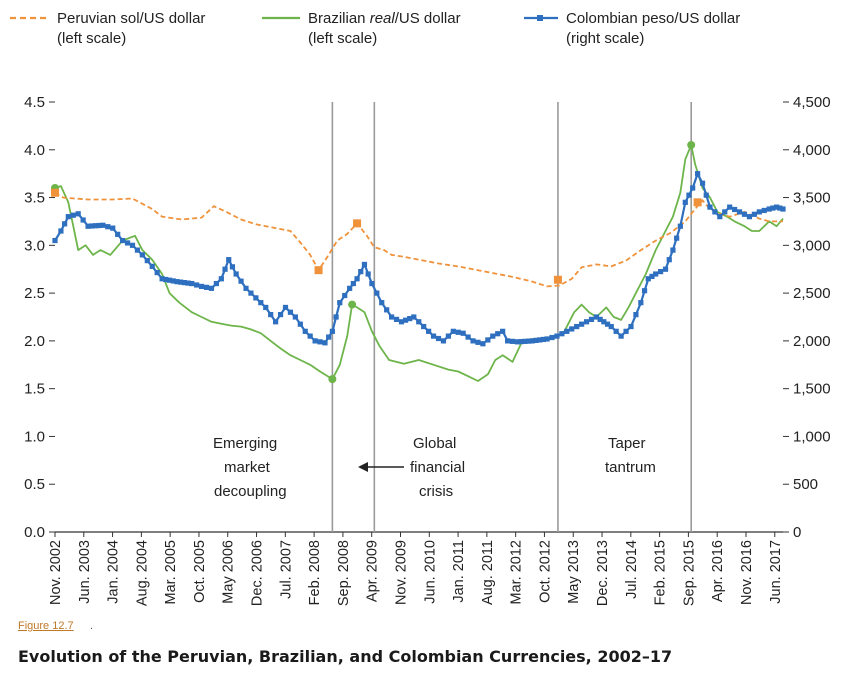 The image size is (851, 686). Describe the element at coordinates (747, 572) in the screenshot. I see `x-tick-label: Nov. 2016` at that location.